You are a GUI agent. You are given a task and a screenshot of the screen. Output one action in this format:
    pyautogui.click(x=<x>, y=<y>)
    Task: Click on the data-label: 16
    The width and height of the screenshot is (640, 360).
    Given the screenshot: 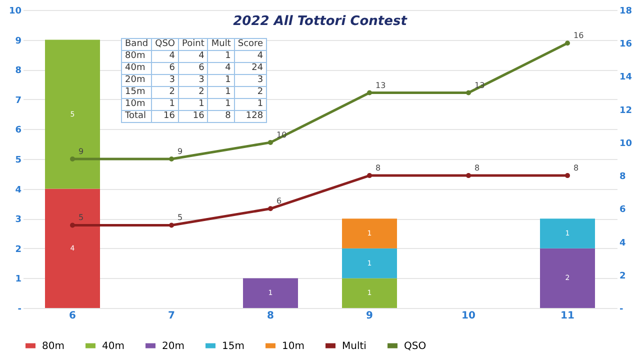 What is the action you would take?
    pyautogui.click(x=579, y=35)
    